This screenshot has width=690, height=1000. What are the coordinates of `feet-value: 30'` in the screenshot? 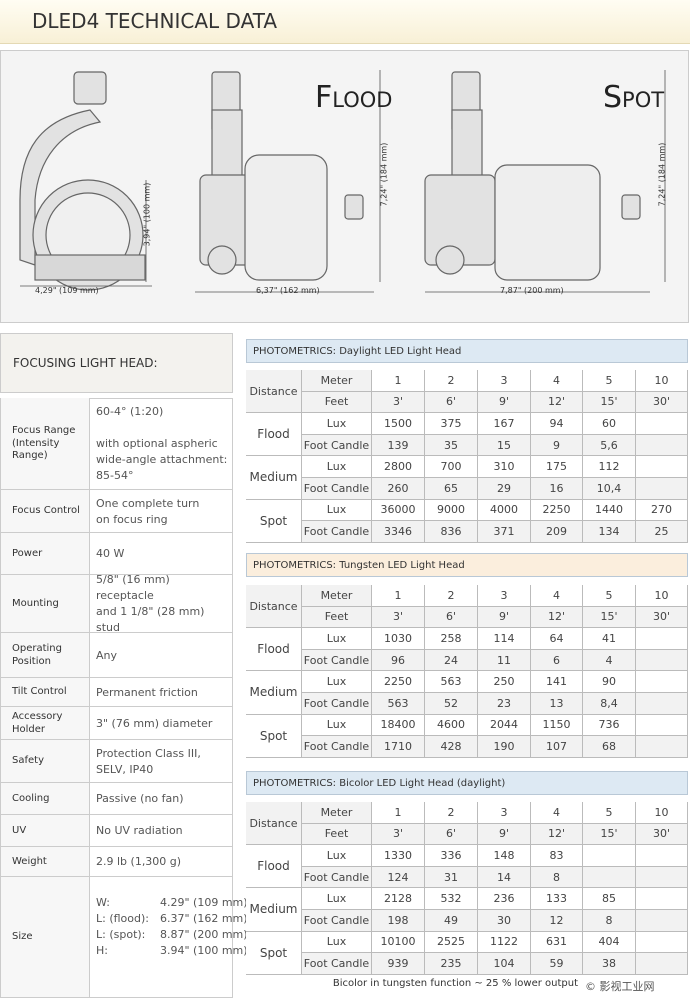 It's located at (662, 617).